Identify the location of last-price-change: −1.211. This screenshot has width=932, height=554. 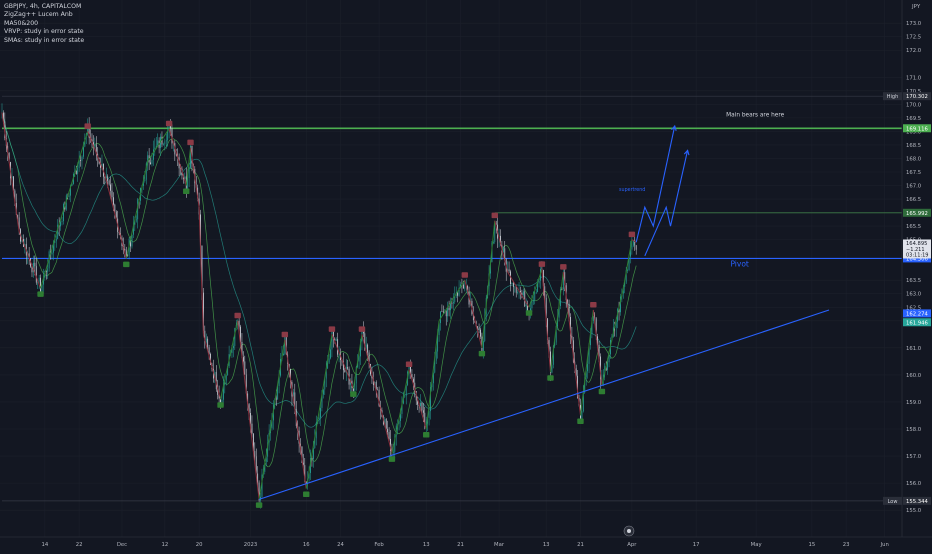
(915, 250).